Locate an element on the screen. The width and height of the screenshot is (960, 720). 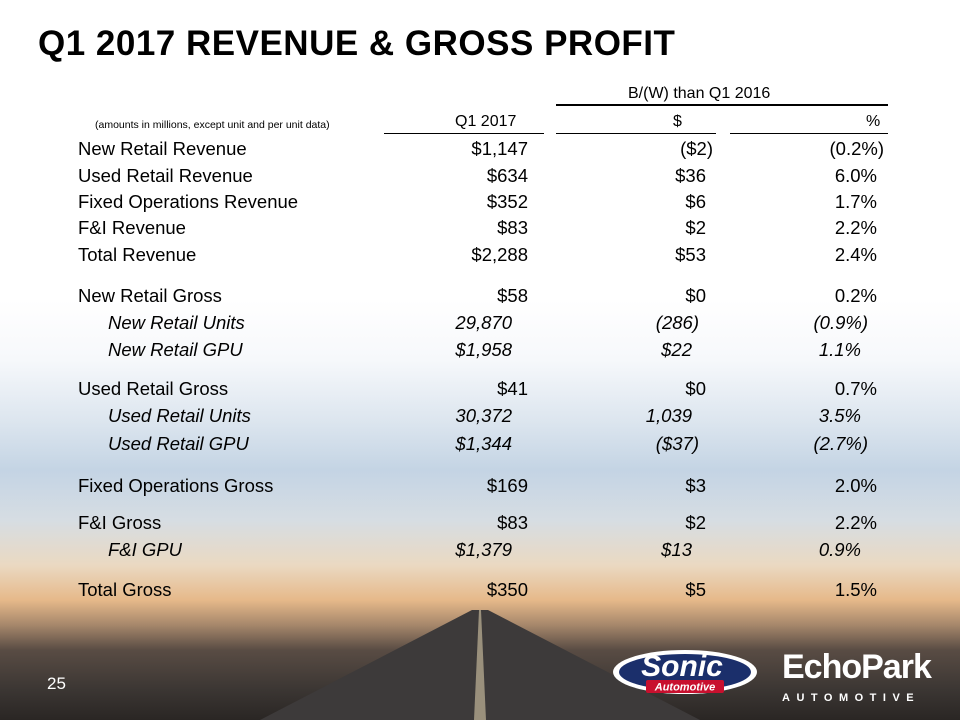
sonic-logo-text: Sonic is located at coordinates (682, 666).